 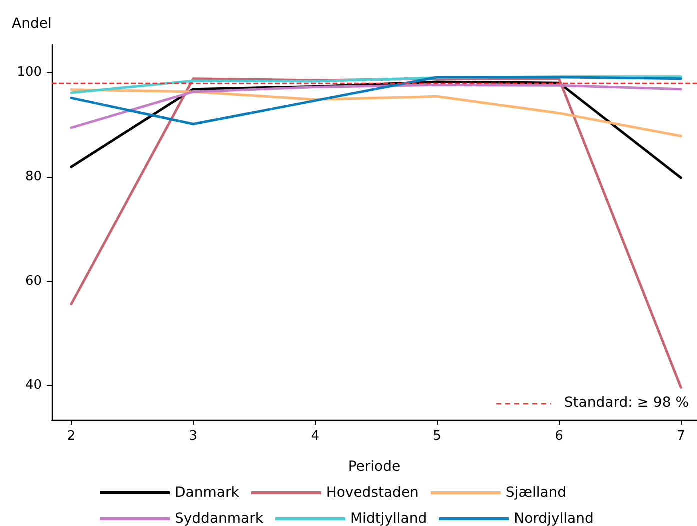 I want to click on legend-label: Danmark, so click(x=207, y=493).